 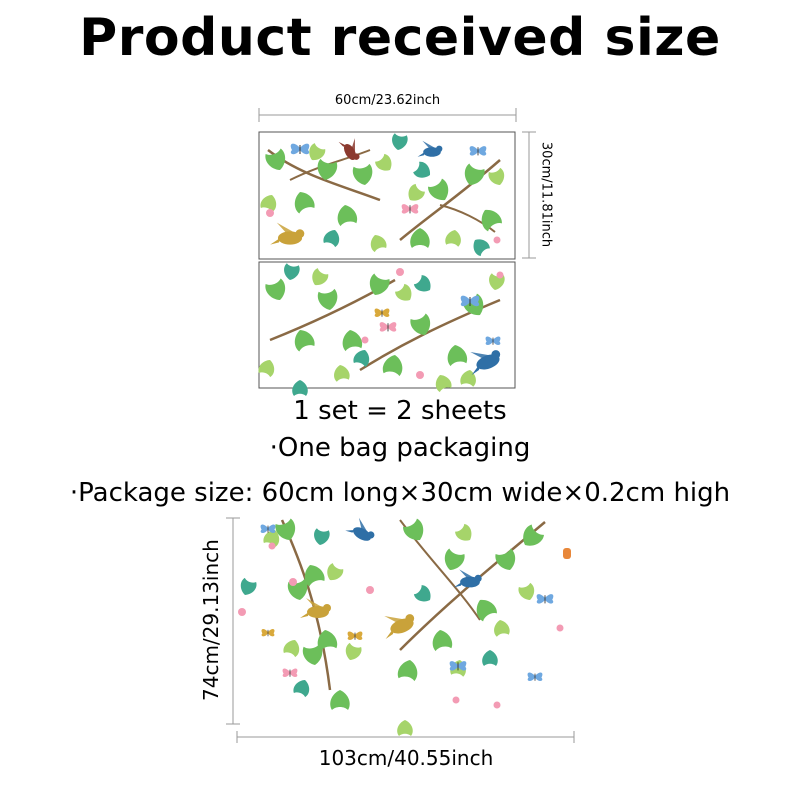 What do you see at coordinates (400, 448) in the screenshot?
I see `packaging-info: ·One bag packaging` at bounding box center [400, 448].